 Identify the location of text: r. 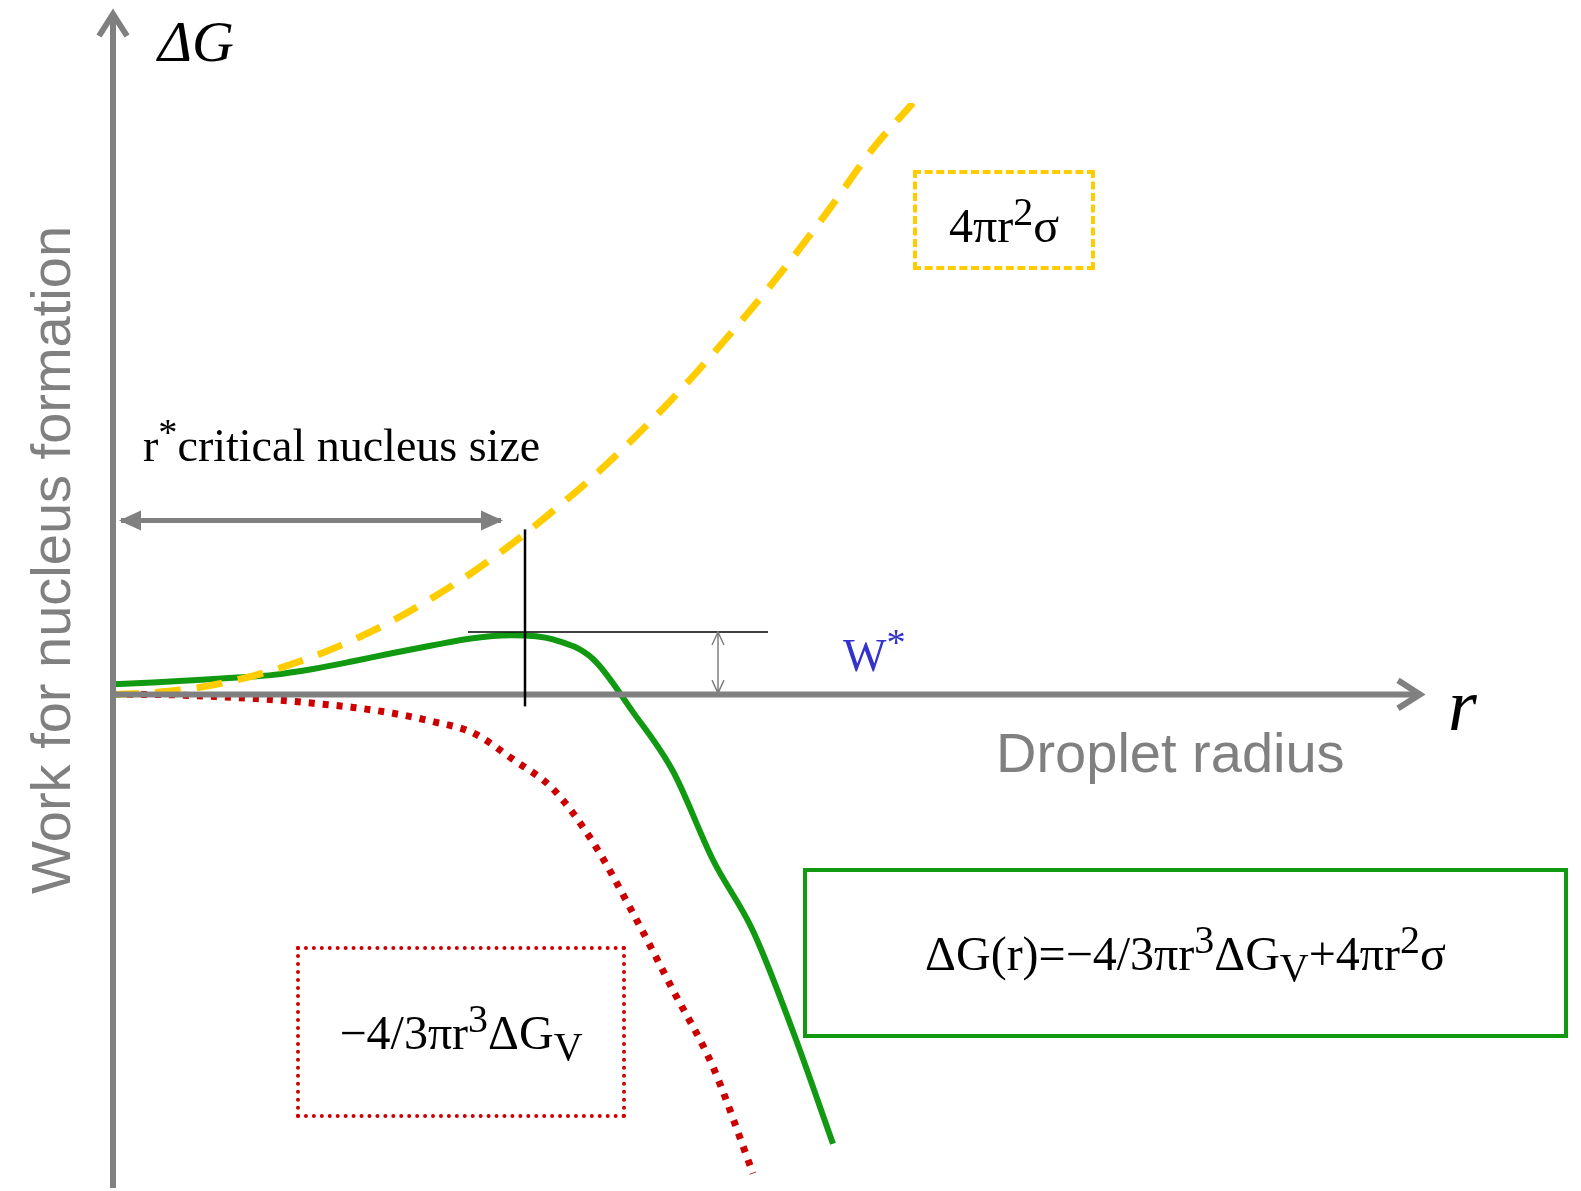
(1462, 705).